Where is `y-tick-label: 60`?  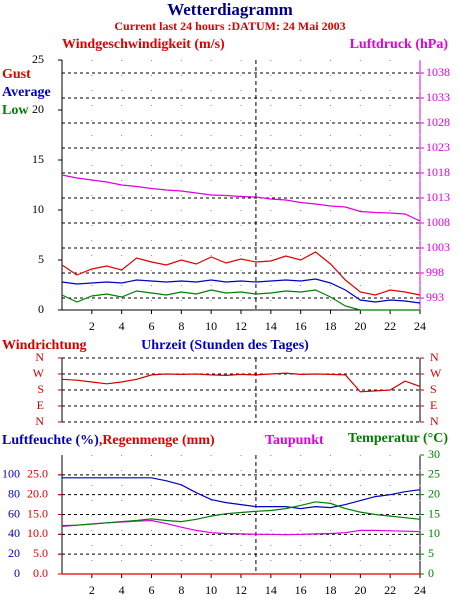
y-tick-label: 60 is located at coordinates (14, 513).